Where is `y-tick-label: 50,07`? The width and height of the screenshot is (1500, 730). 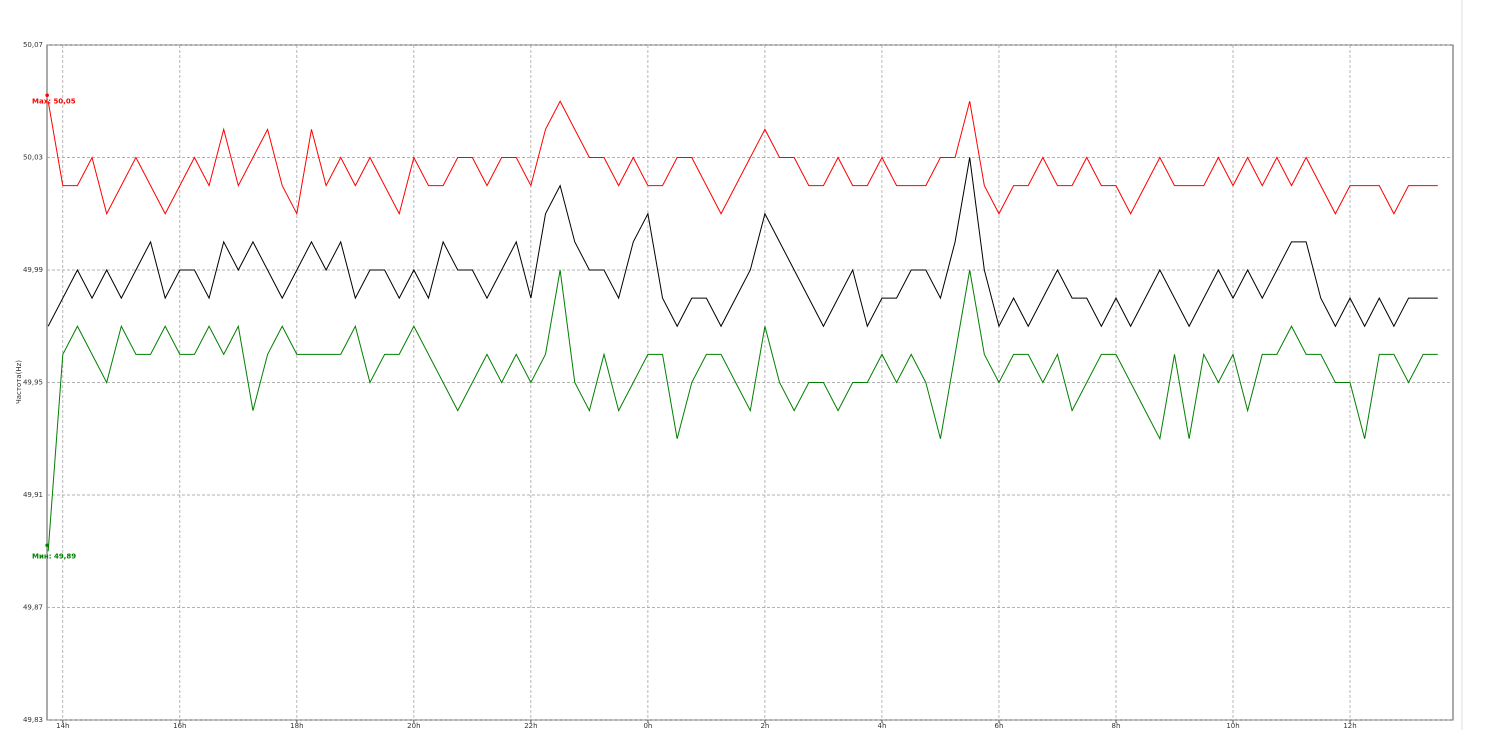
y-tick-label: 50,07 is located at coordinates (33, 45).